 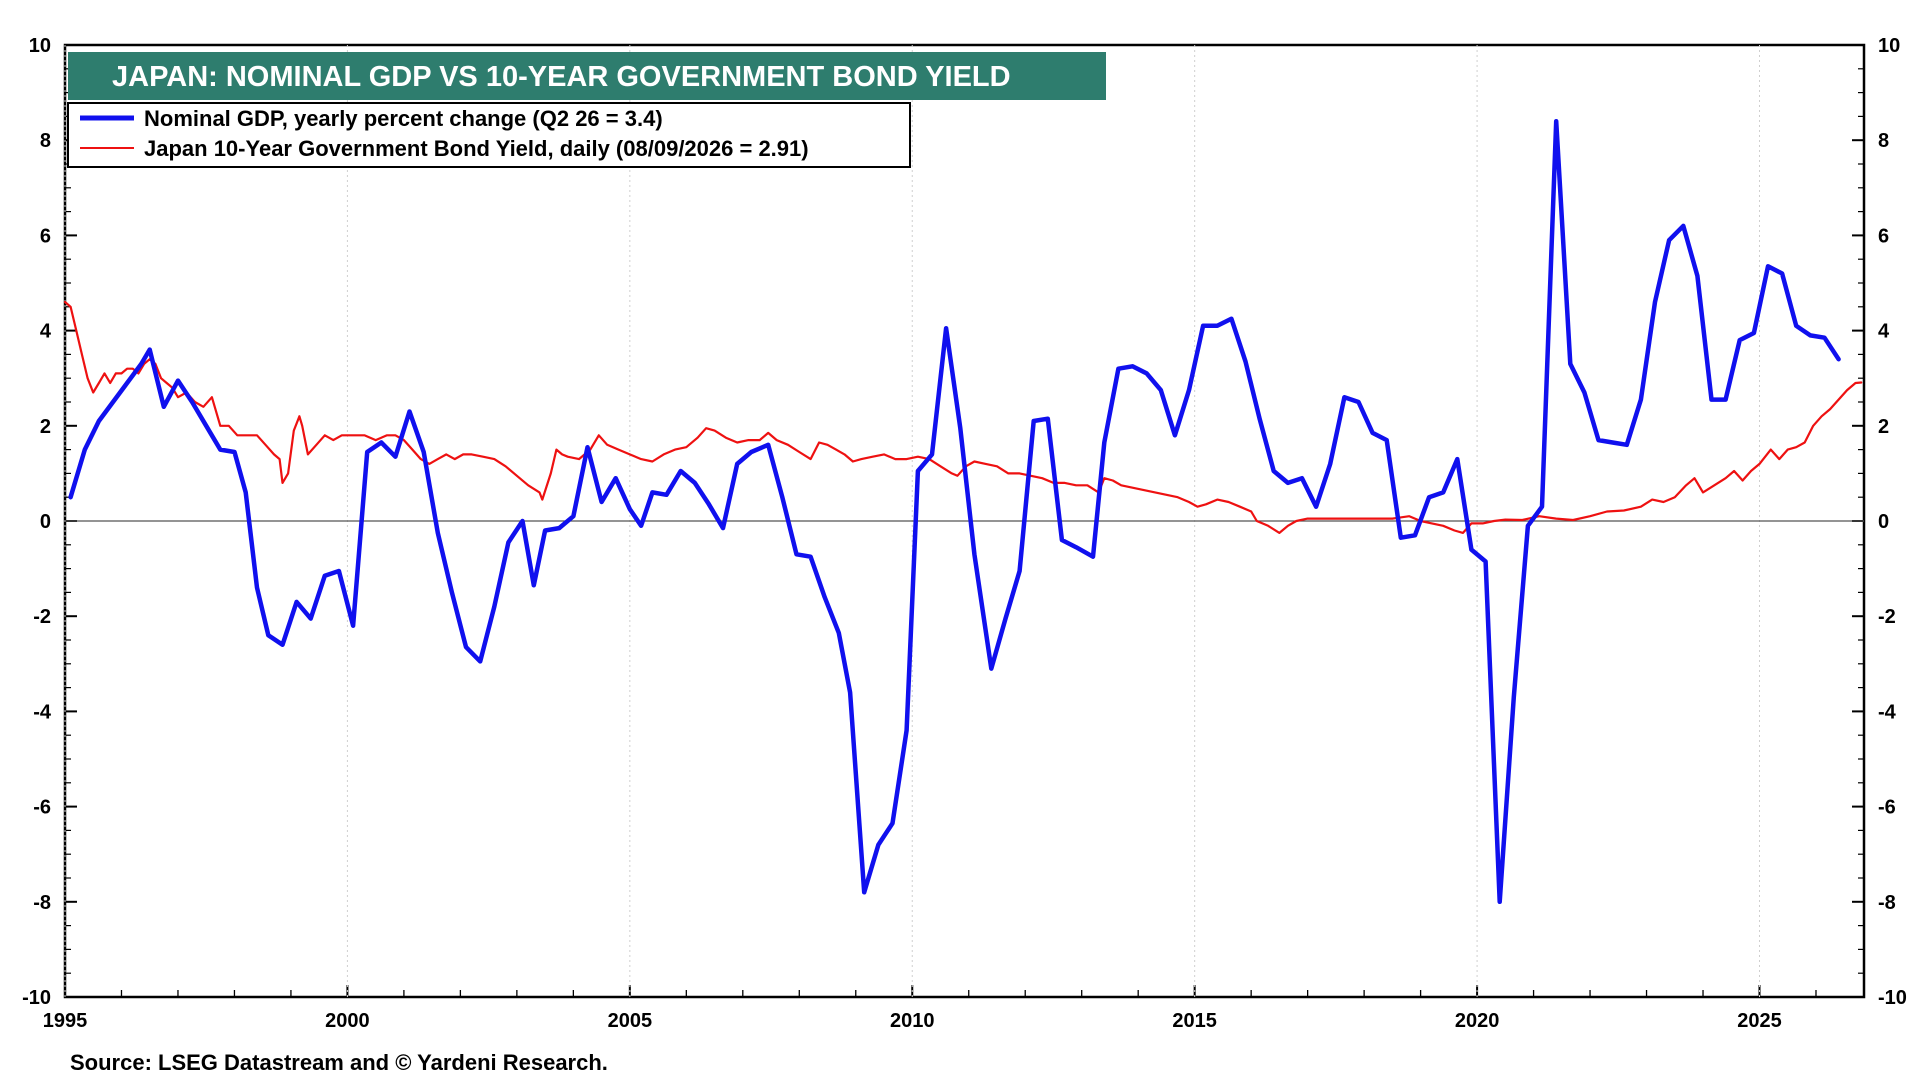 I want to click on y-tick-label-left: -6, so click(x=42, y=808).